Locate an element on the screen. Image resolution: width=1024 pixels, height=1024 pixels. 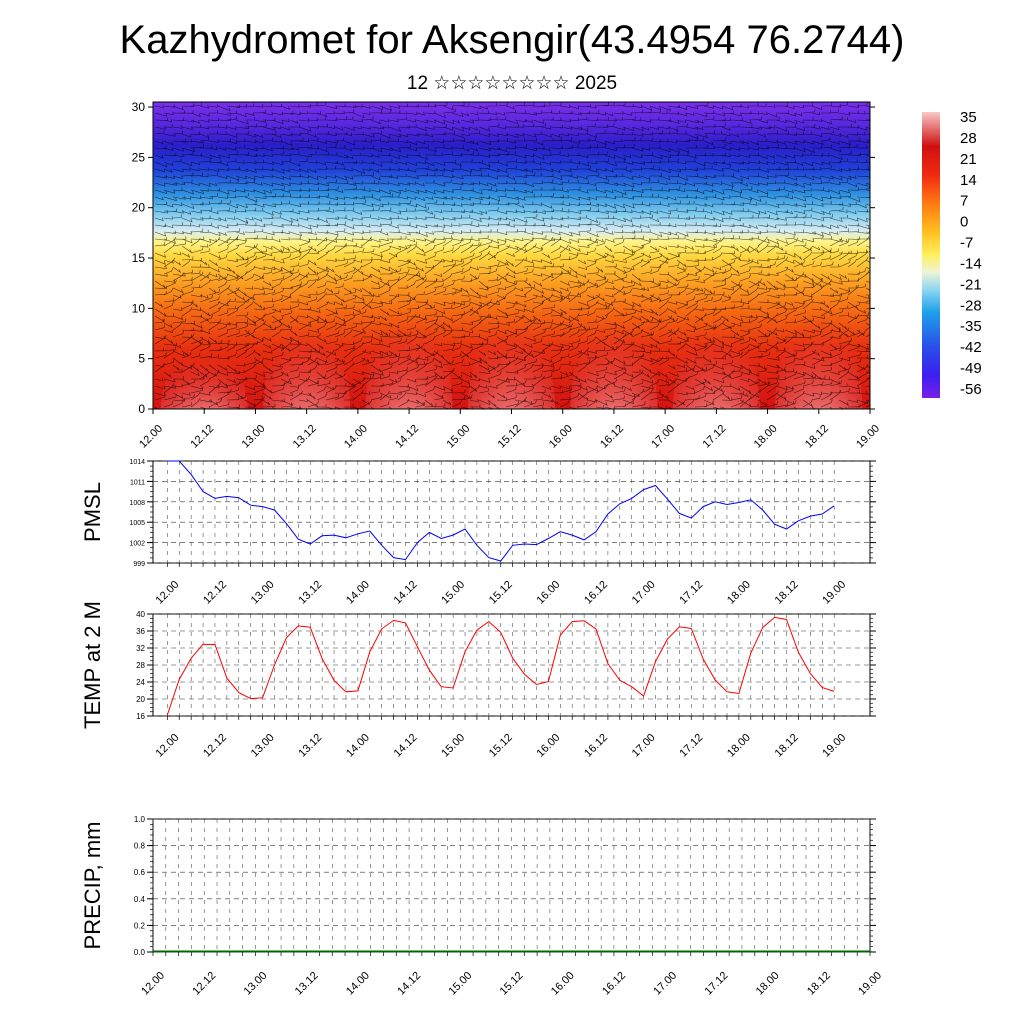
x-tick-label: 16.00 is located at coordinates (561, 437).